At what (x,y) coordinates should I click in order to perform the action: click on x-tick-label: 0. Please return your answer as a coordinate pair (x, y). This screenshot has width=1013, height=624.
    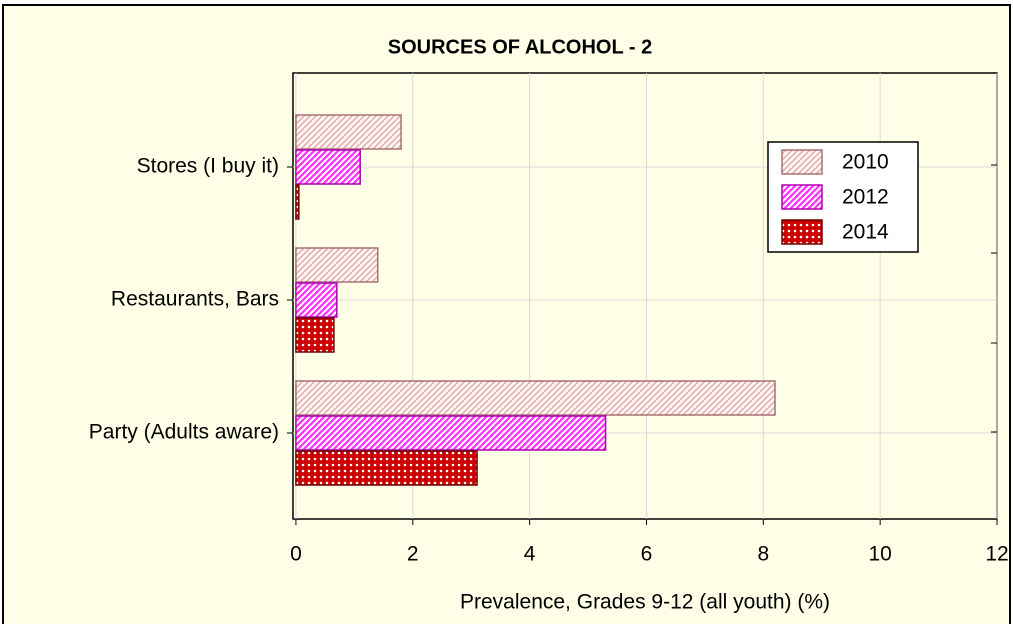
    Looking at the image, I should click on (296, 554).